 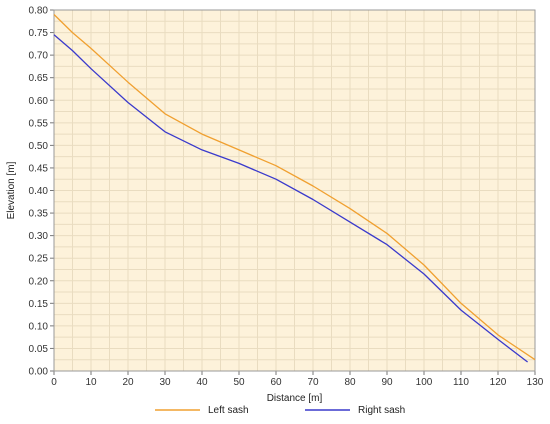 I want to click on x-tick-label: 130, so click(x=535, y=382).